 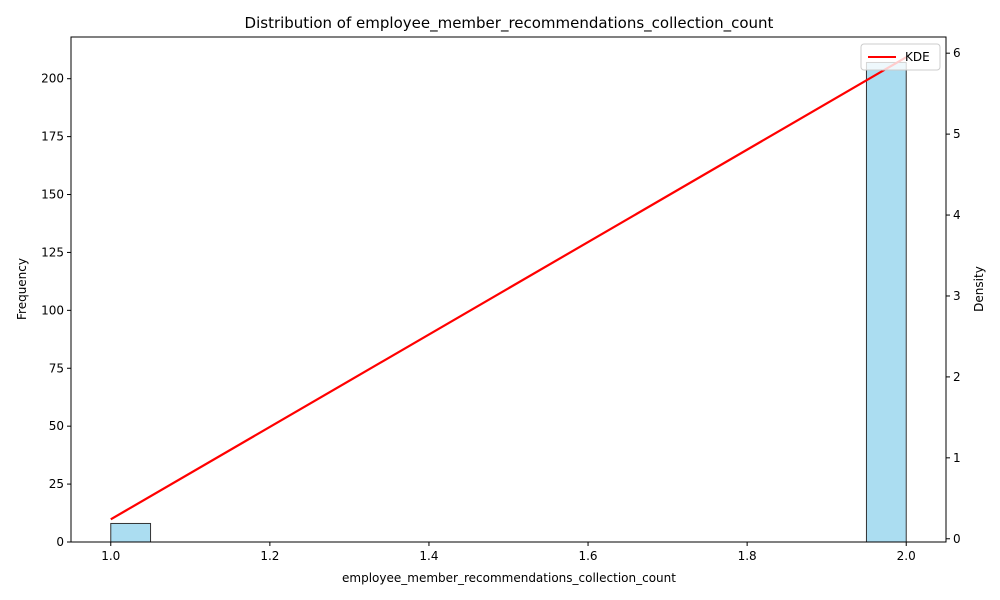 I want to click on x-tick-label: 1.2, so click(x=269, y=556).